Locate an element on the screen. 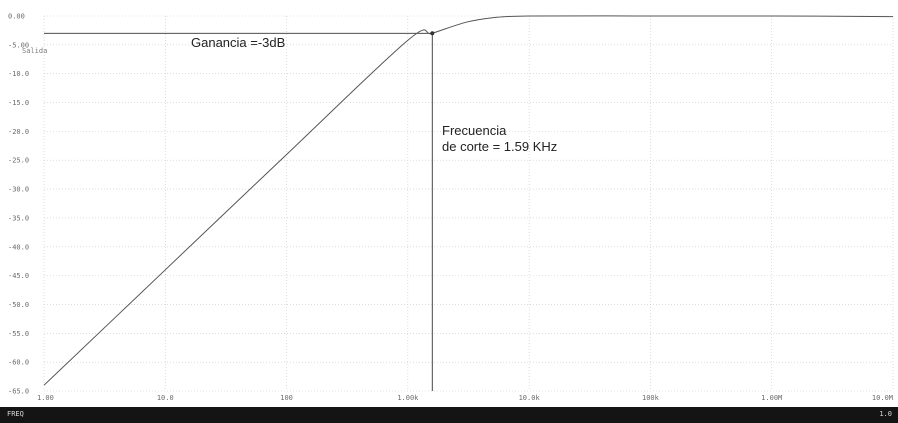 This screenshot has height=423, width=898. y-tick-label: -35.0 is located at coordinates (18, 218).